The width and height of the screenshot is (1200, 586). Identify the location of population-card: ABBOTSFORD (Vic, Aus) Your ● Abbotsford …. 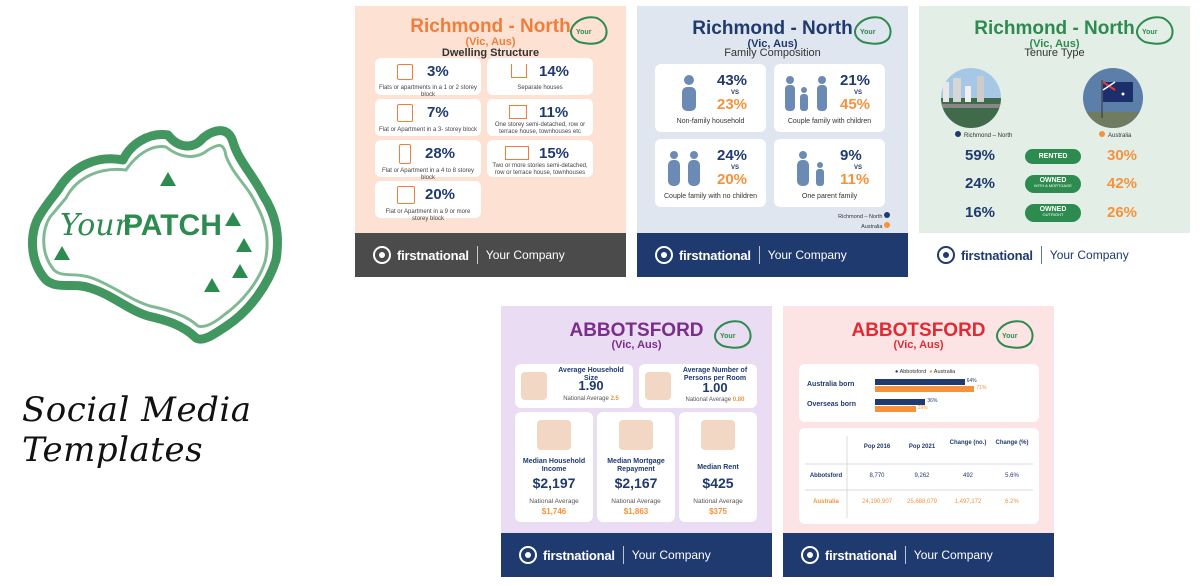
(918, 441).